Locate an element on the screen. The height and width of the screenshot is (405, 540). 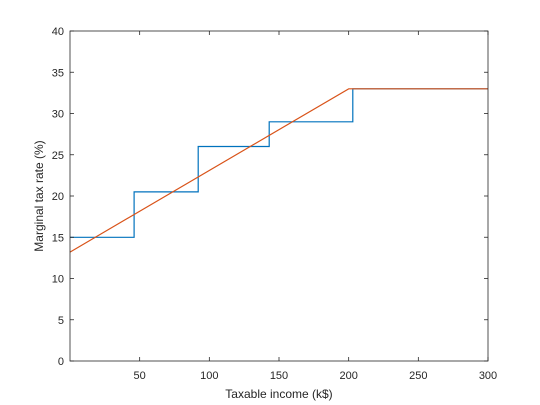
x-tick-label: 250 is located at coordinates (418, 376).